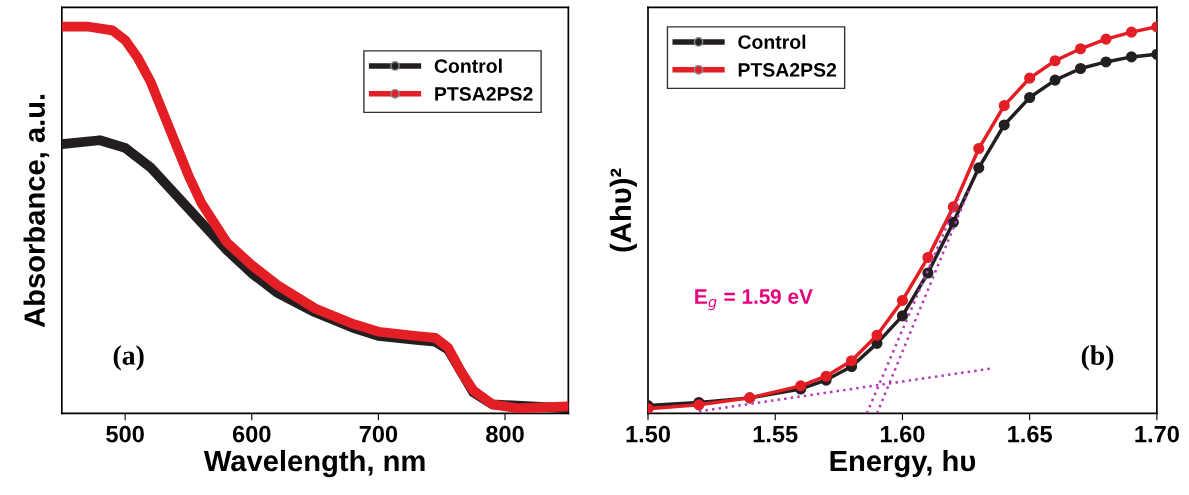 Image resolution: width=1189 pixels, height=495 pixels. I want to click on y-axis-title: Absorbance, a.u., so click(36, 211).